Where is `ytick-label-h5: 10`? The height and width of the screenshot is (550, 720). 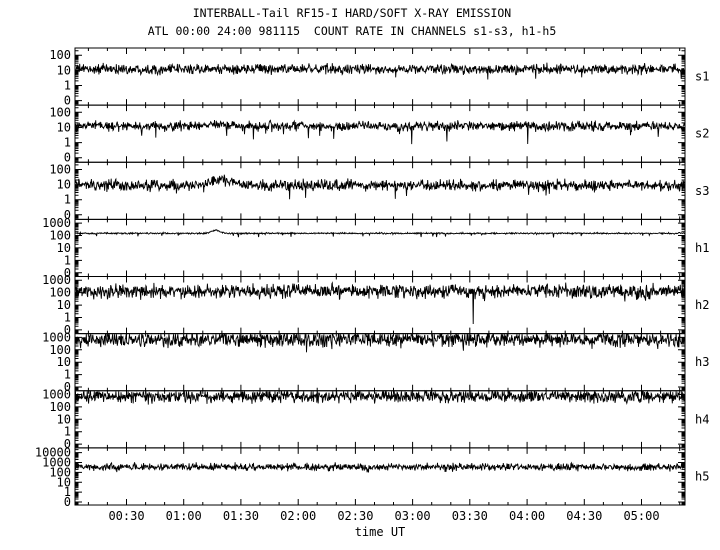
ytick-label-h5: 10 is located at coordinates (64, 482).